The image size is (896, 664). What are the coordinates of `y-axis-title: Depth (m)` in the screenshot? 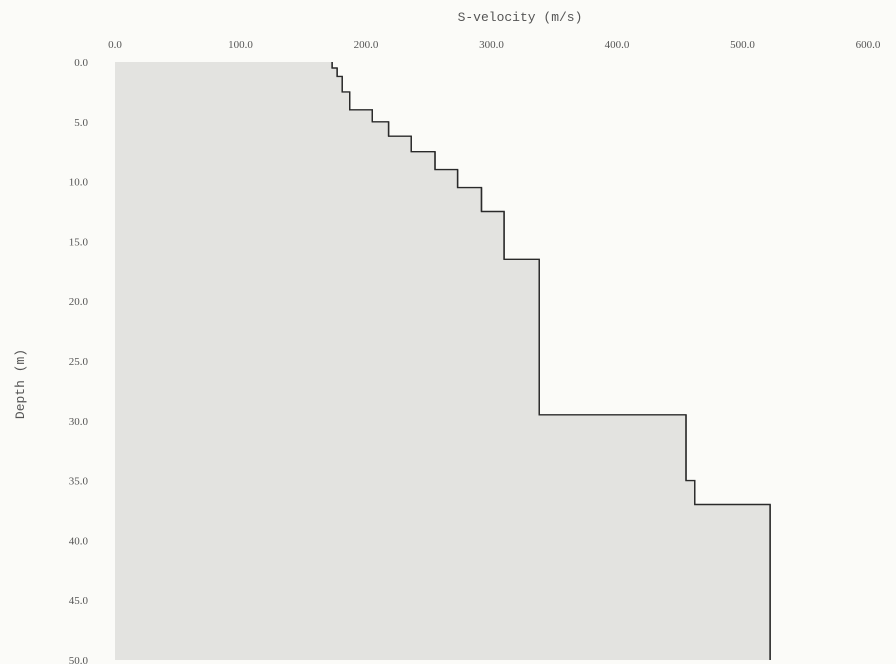 It's located at (20, 384).